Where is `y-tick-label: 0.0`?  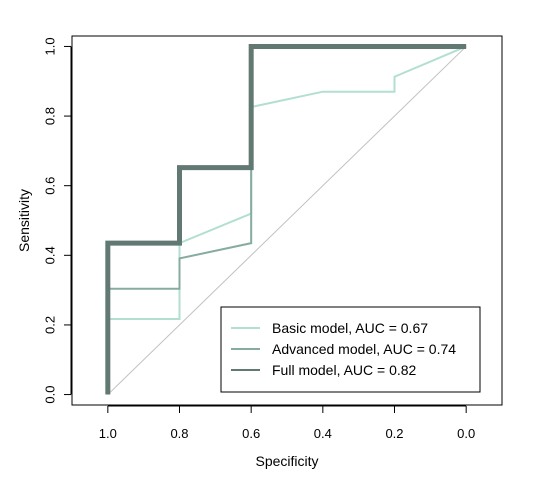
y-tick-label: 0.0 is located at coordinates (50, 395).